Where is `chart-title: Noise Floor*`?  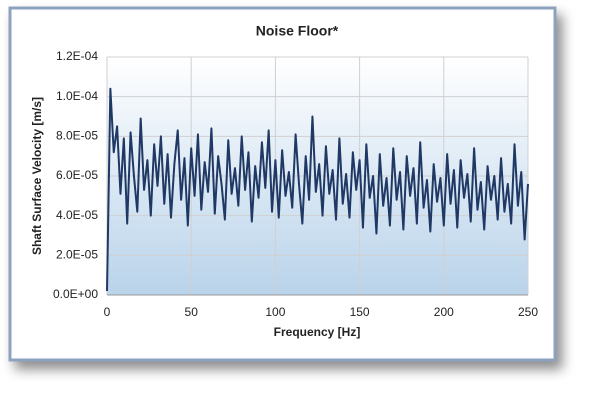
chart-title: Noise Floor* is located at coordinates (297, 31).